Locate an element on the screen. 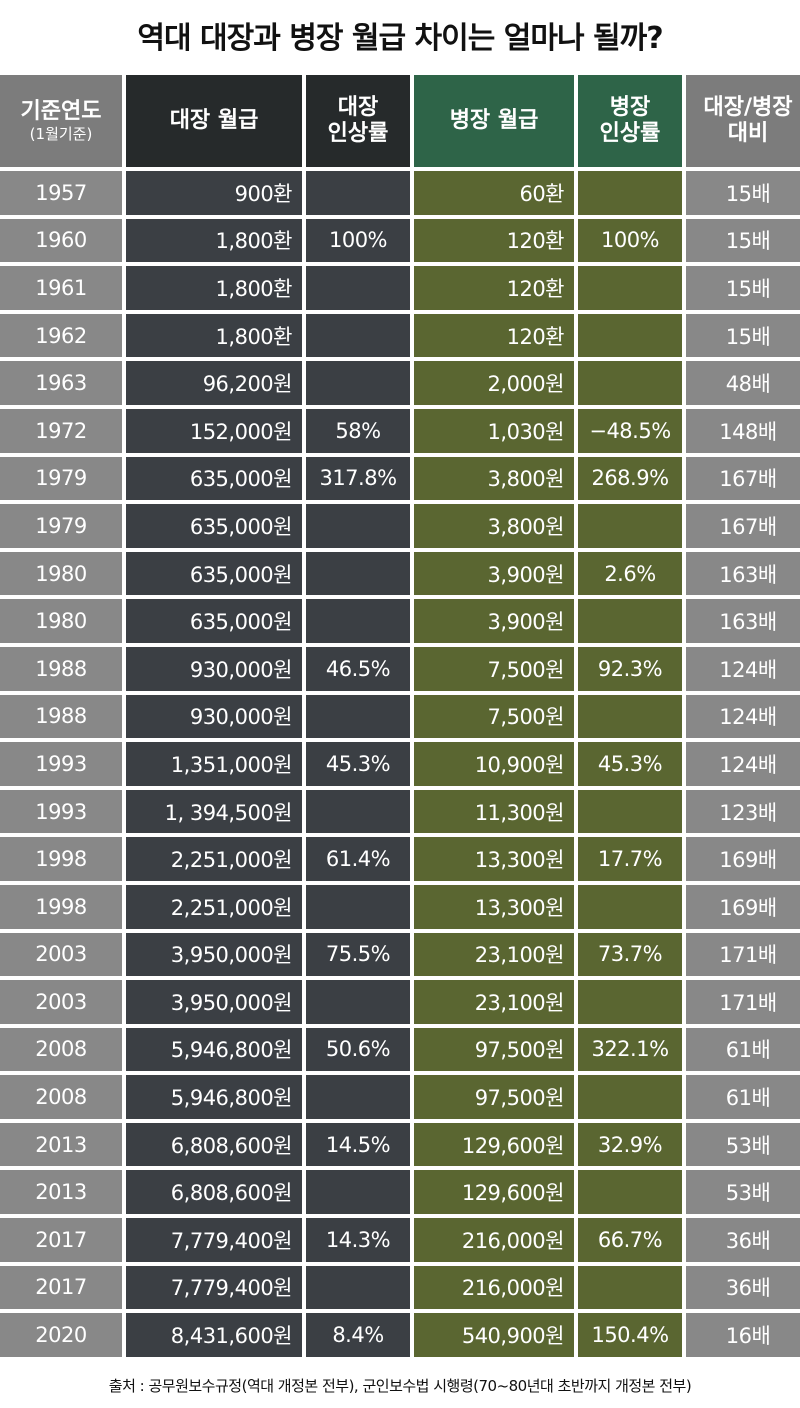 This screenshot has height=1408, width=800. cell-general-raise: 46.5% is located at coordinates (358, 668).